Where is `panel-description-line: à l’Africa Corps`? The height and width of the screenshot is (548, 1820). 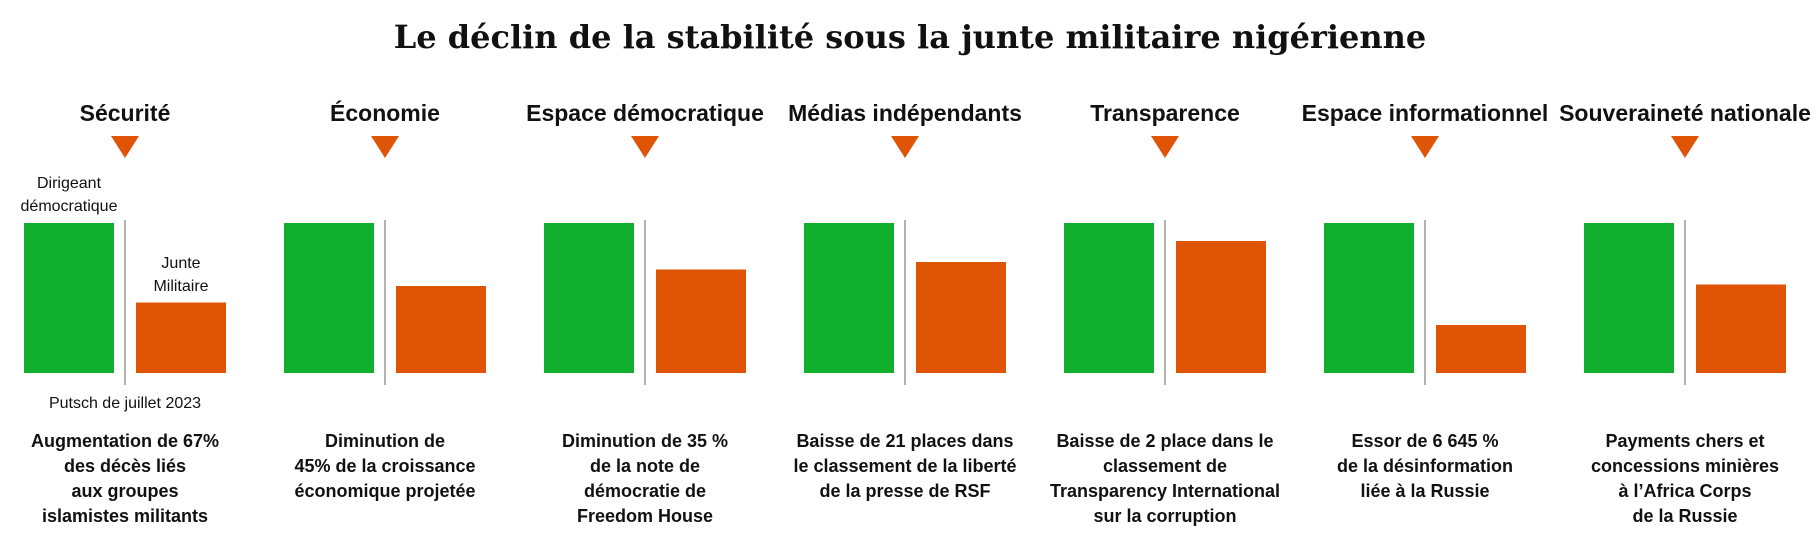
panel-description-line: à l’Africa Corps is located at coordinates (1684, 491).